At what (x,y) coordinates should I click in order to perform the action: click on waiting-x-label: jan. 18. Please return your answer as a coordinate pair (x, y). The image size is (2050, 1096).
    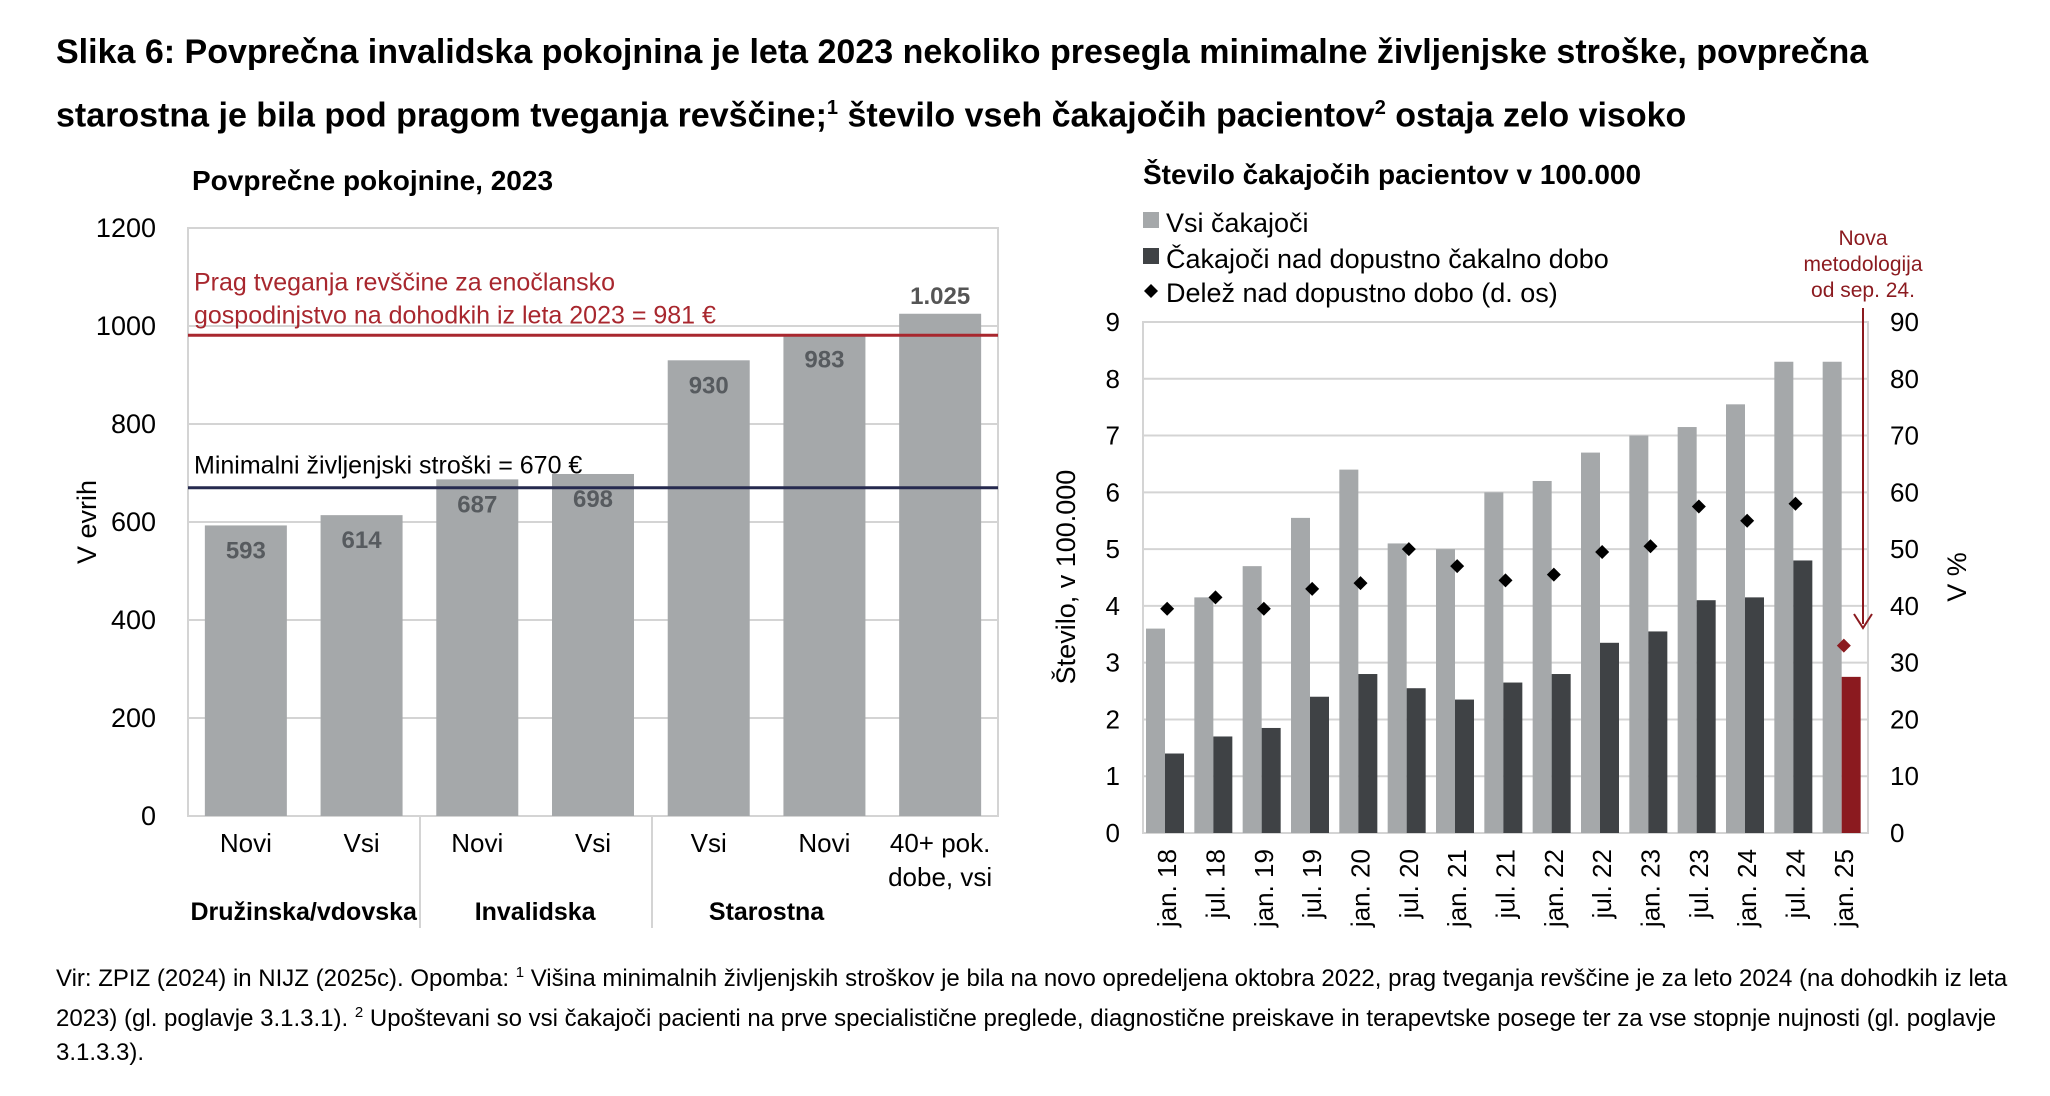
    Looking at the image, I should click on (1167, 888).